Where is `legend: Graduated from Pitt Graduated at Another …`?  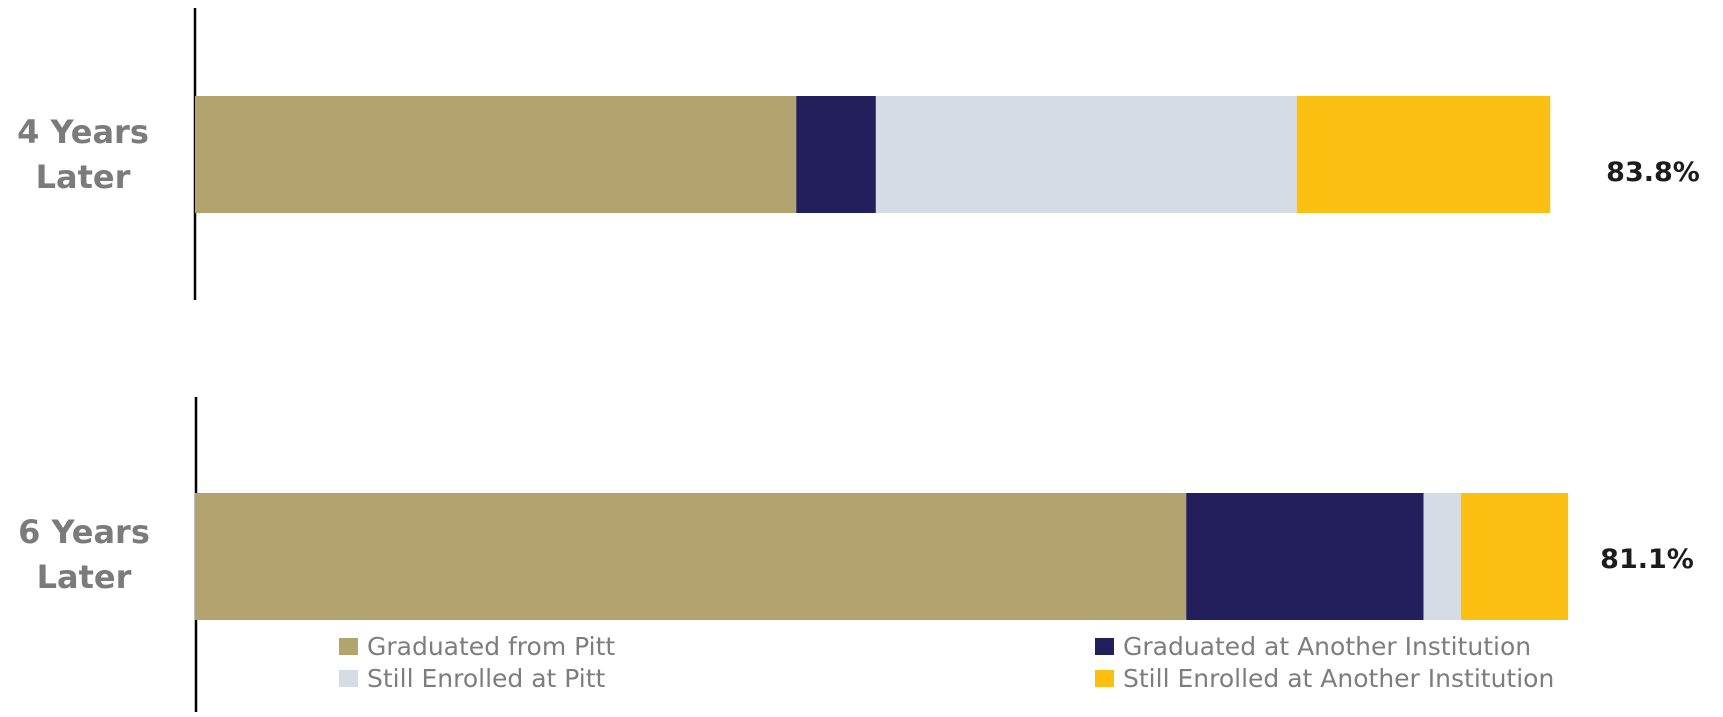
legend: Graduated from Pitt Graduated at Another … is located at coordinates (946, 662).